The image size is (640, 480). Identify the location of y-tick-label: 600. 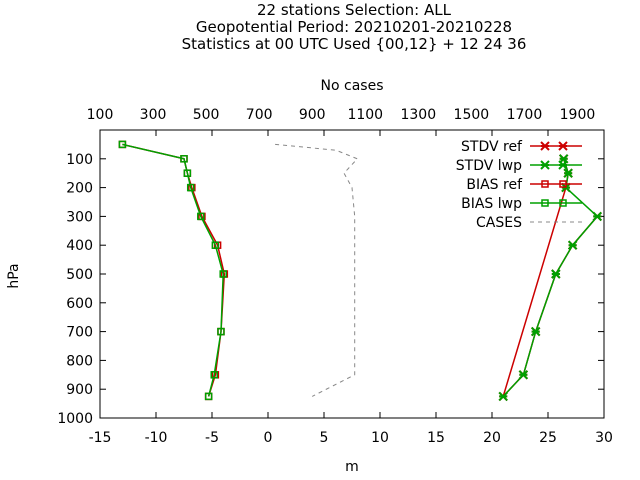
(79, 304).